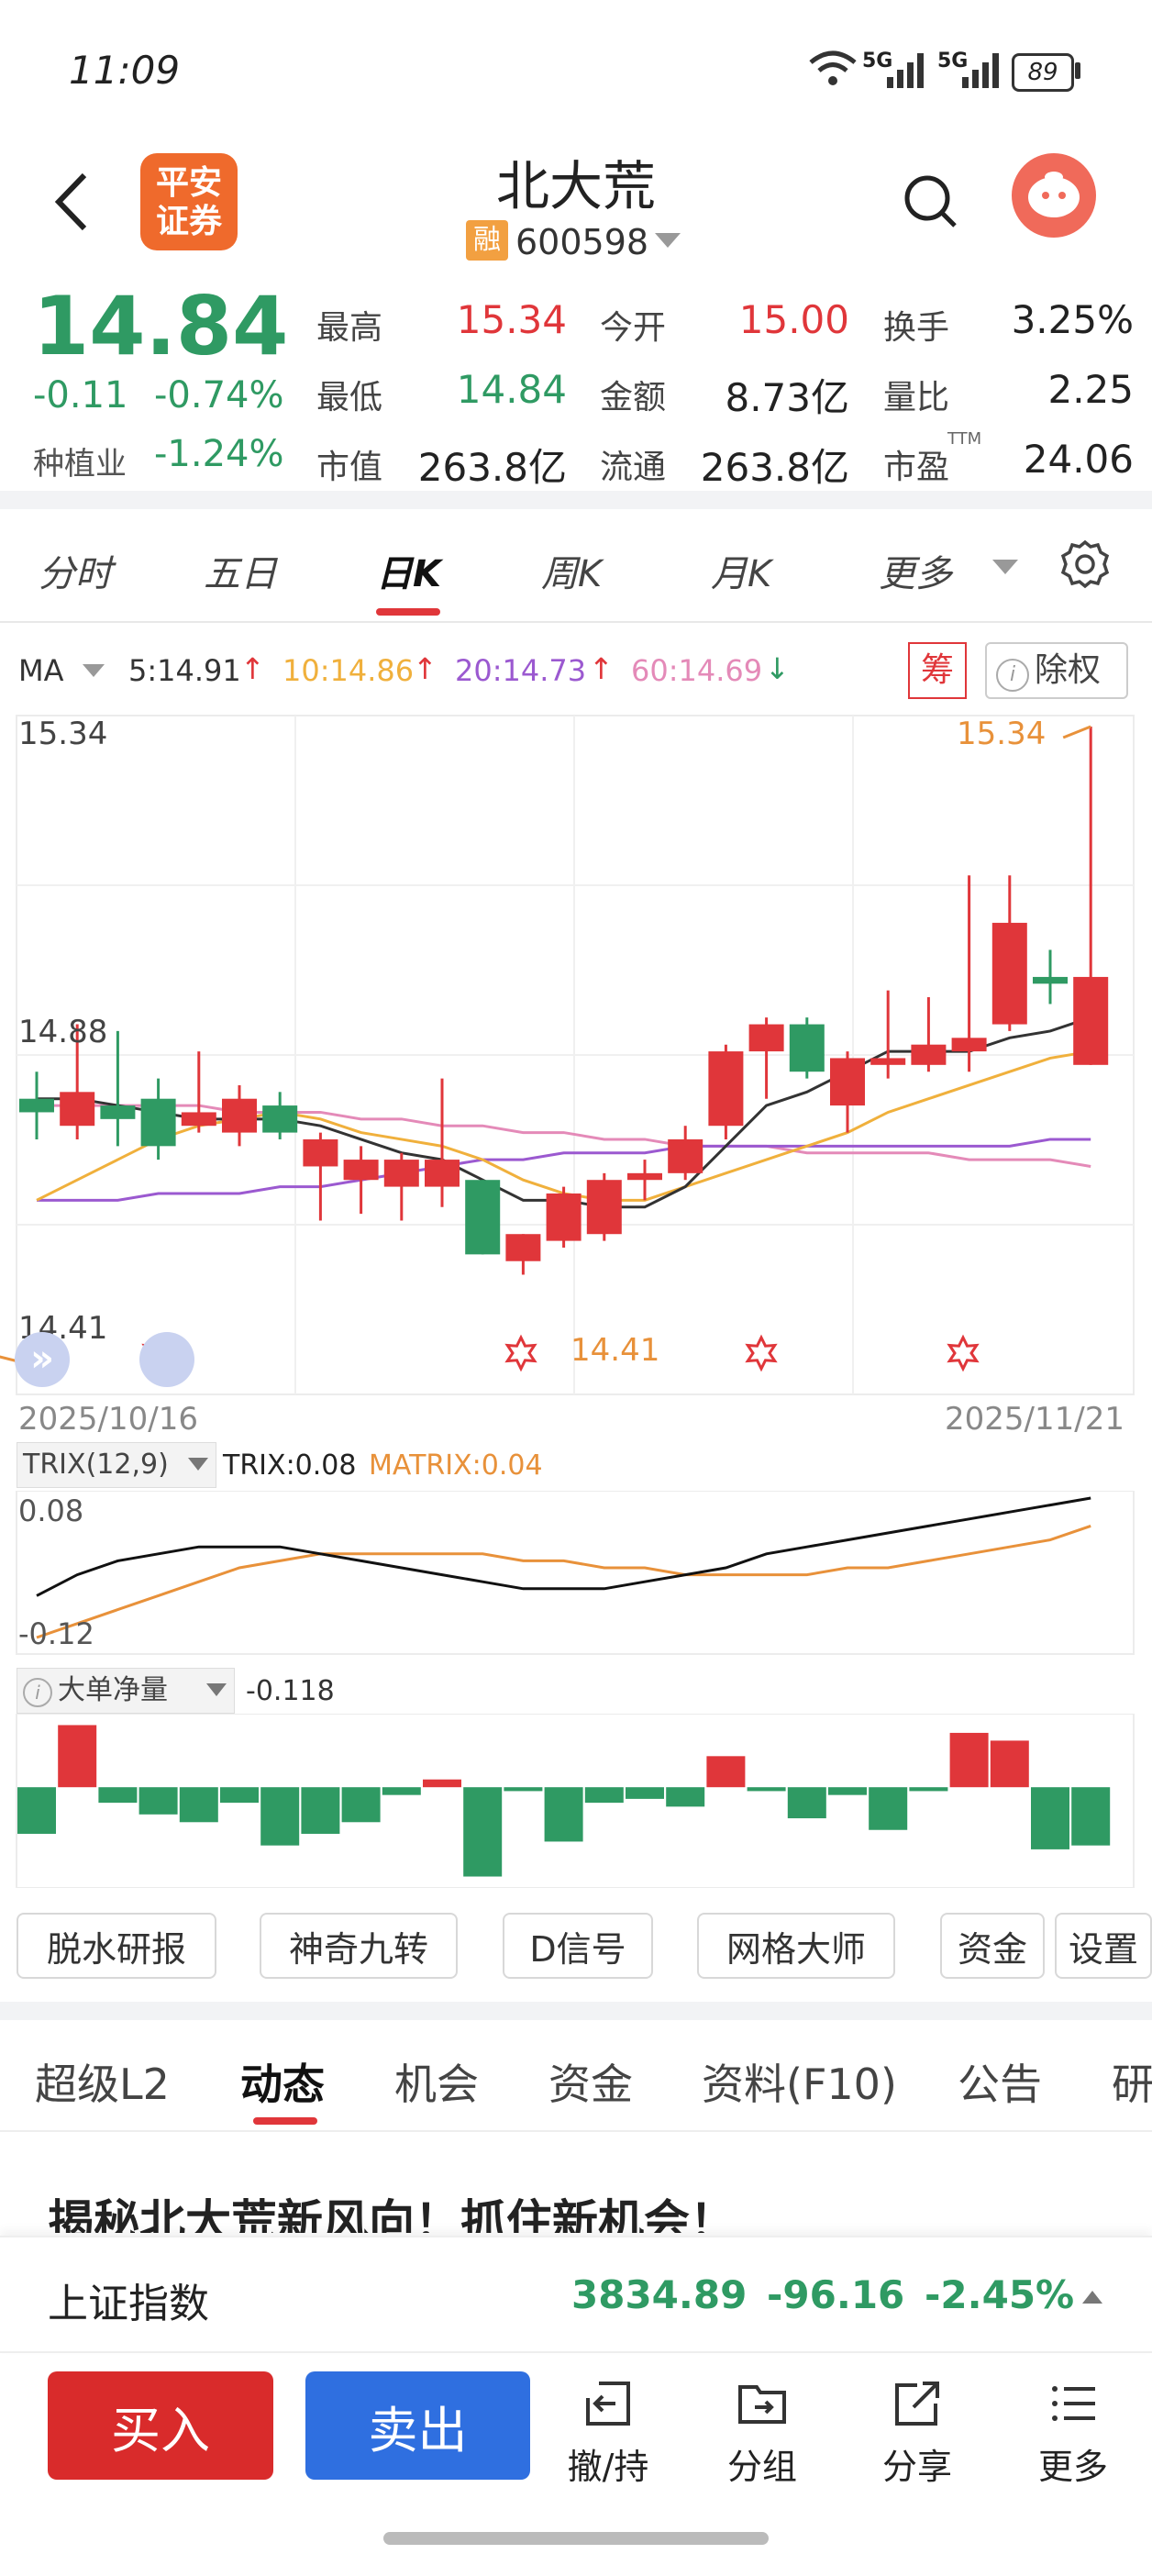  Describe the element at coordinates (456, 1465) in the screenshot. I see `matrix-value: MATRIX:0.04` at that location.